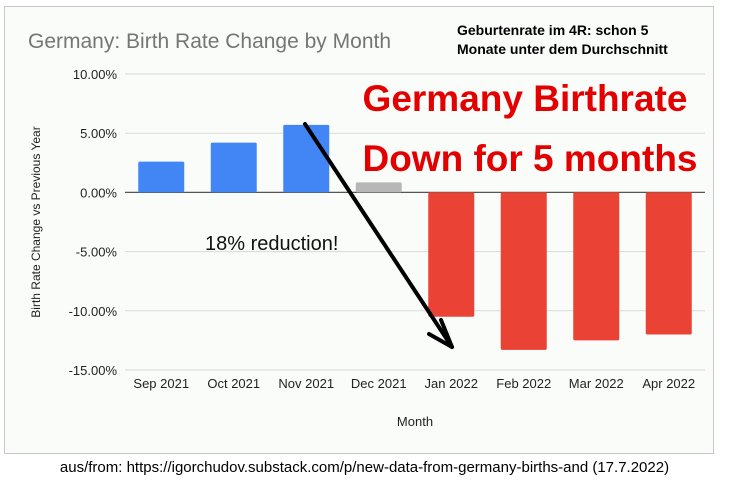 The image size is (729, 491). What do you see at coordinates (452, 383) in the screenshot?
I see `x-tick-label: Jan 2022` at bounding box center [452, 383].